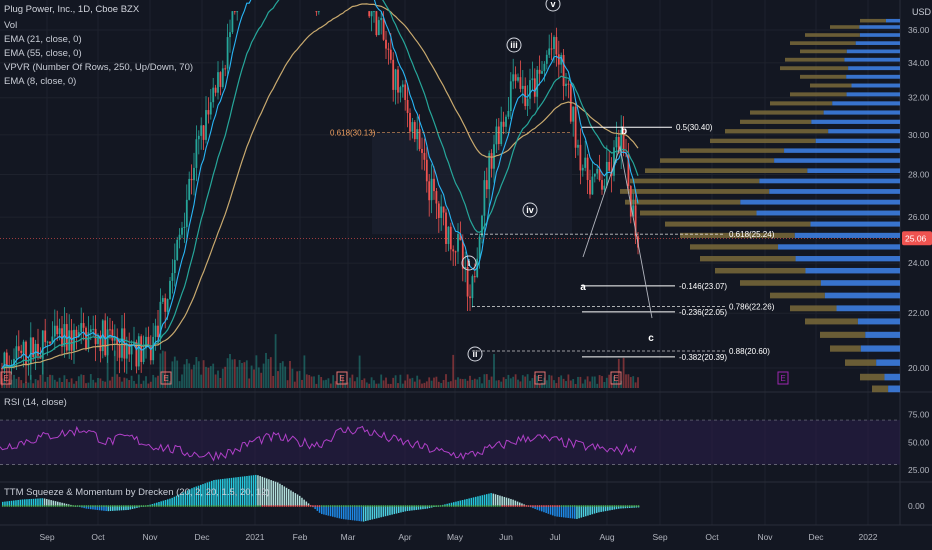 This screenshot has width=932, height=550. Describe the element at coordinates (43, 53) in the screenshot. I see `ema55-legend: EMA (55, close, 0)` at that location.